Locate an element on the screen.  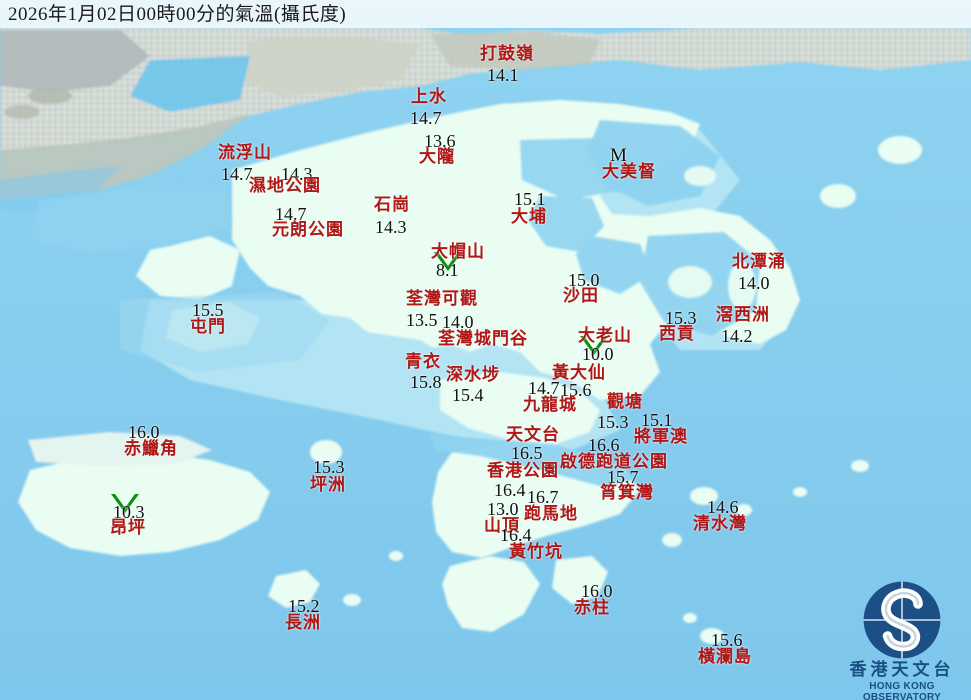
station-label: 黃竹坑 is located at coordinates (536, 551).